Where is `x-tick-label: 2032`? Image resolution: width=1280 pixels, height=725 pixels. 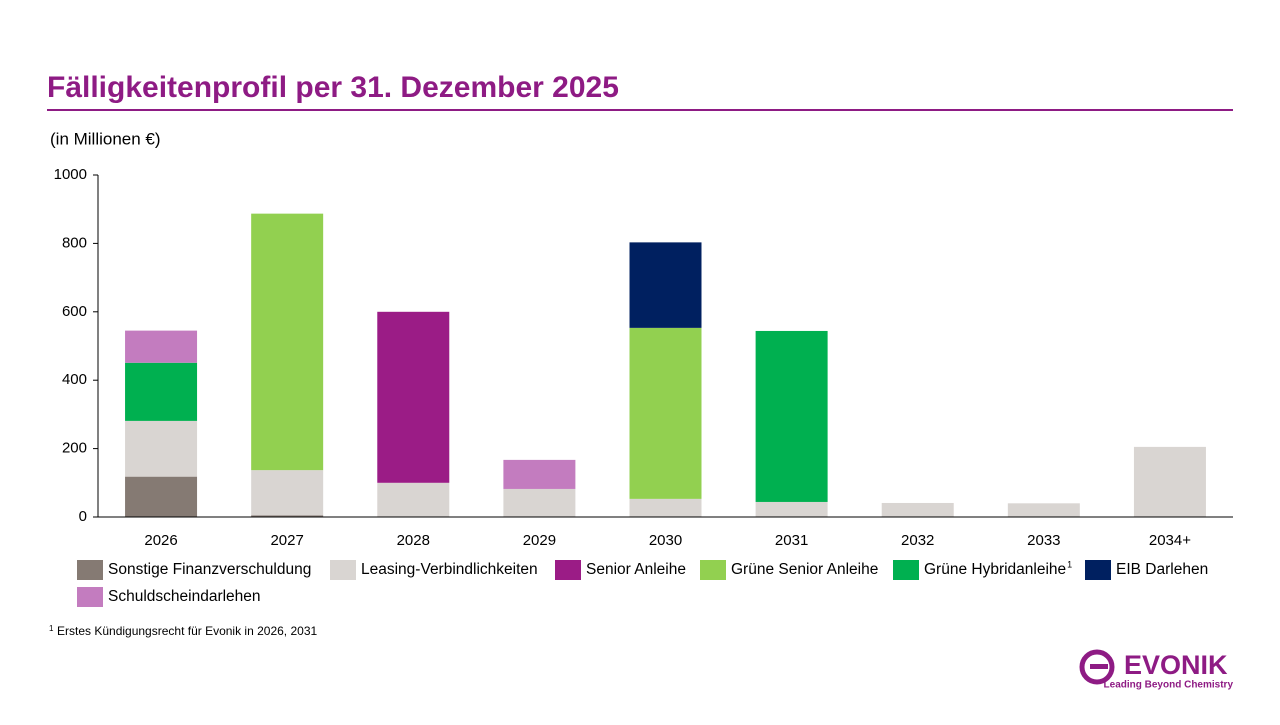 x-tick-label: 2032 is located at coordinates (917, 540).